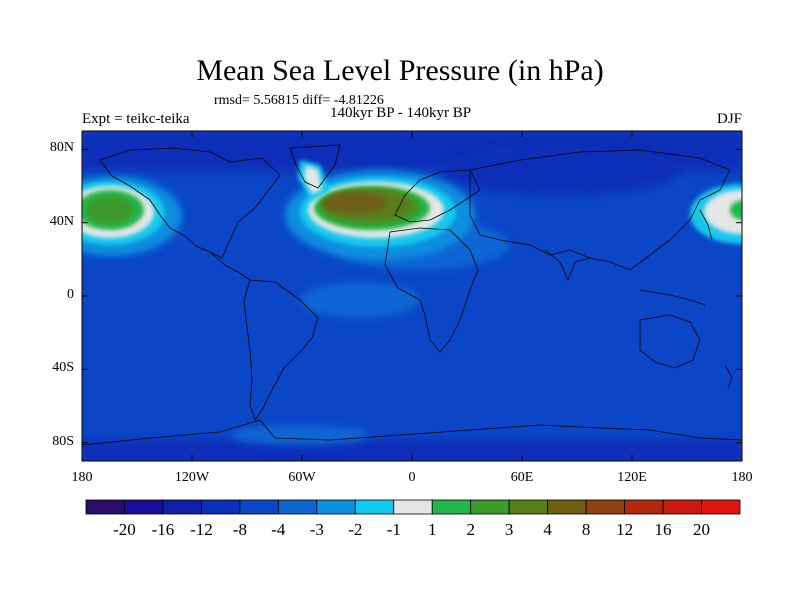 The width and height of the screenshot is (800, 600). Describe the element at coordinates (663, 529) in the screenshot. I see `colorbar-label: 16` at that location.